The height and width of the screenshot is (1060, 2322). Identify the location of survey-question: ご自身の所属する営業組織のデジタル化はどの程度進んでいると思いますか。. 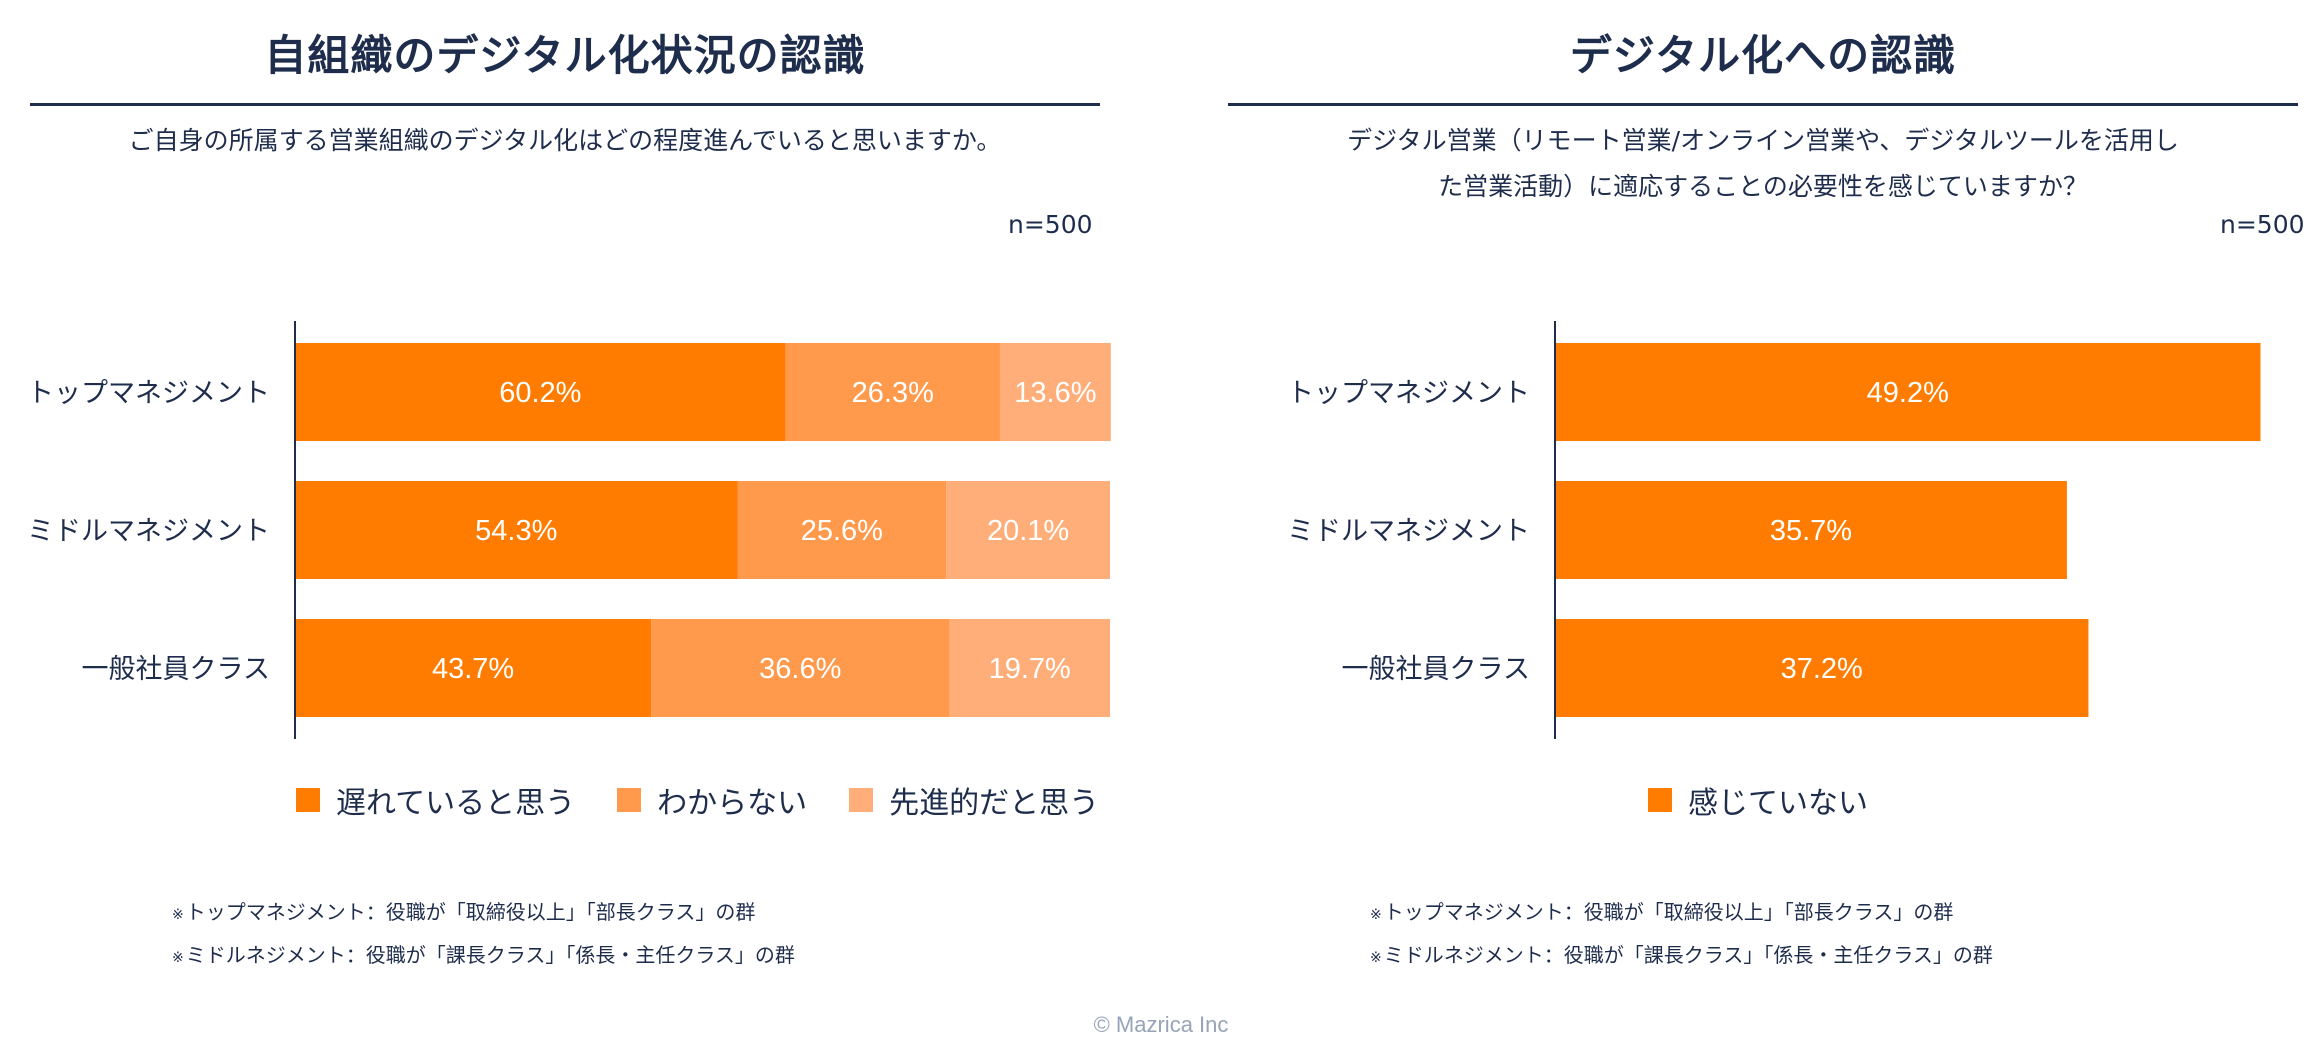
(565, 141).